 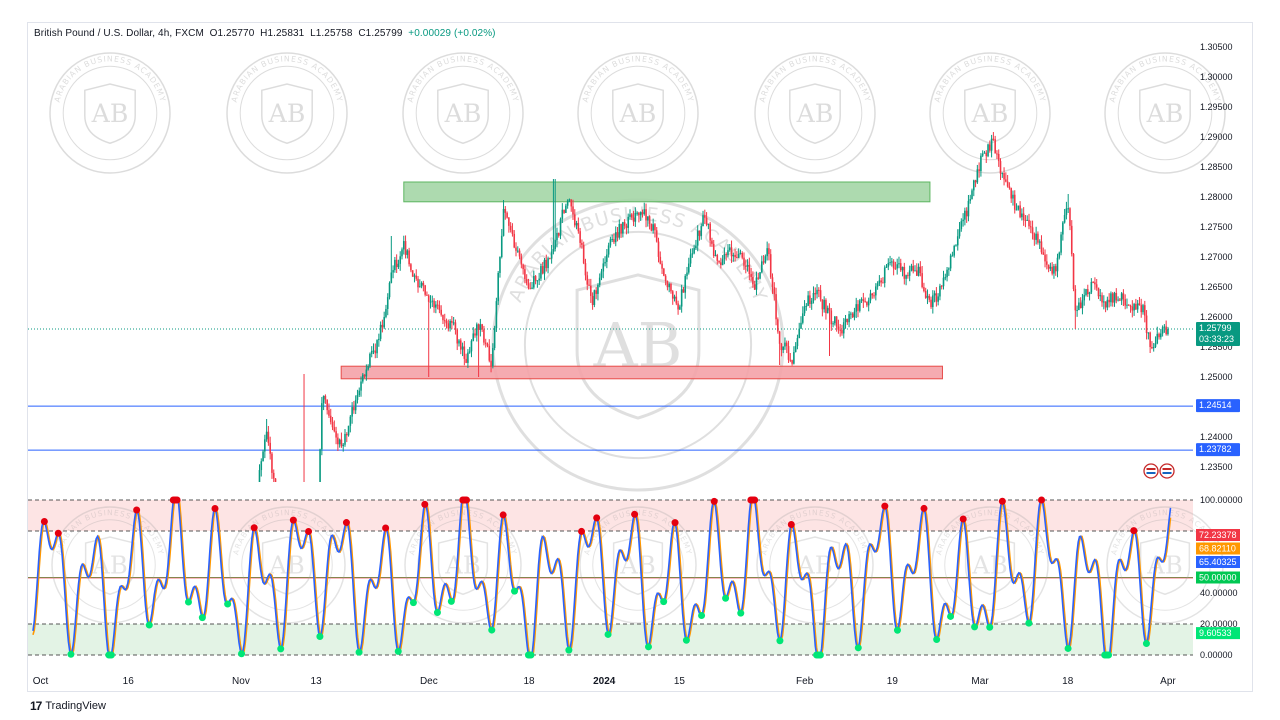 What do you see at coordinates (1216, 137) in the screenshot?
I see `price-tick-label: 1.29000` at bounding box center [1216, 137].